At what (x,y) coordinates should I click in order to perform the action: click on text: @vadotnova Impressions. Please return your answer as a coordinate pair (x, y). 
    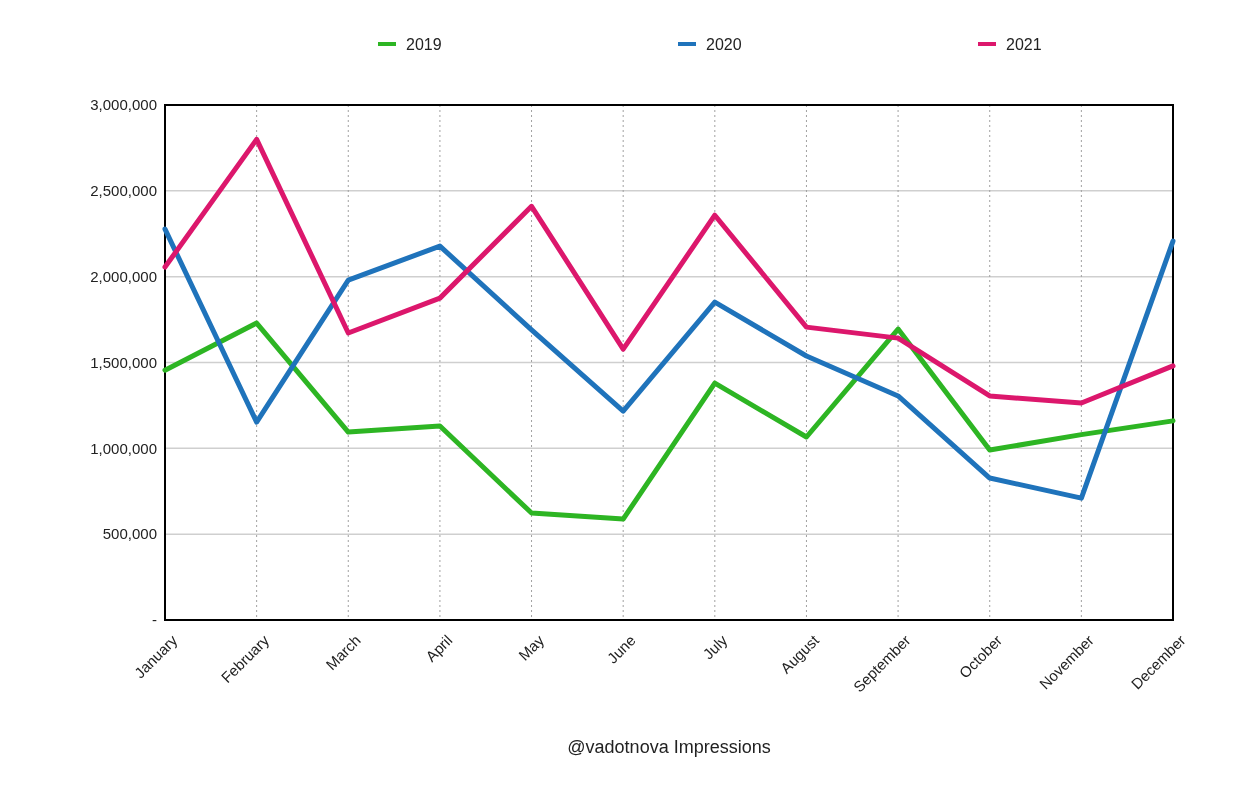
    Looking at the image, I should click on (669, 747).